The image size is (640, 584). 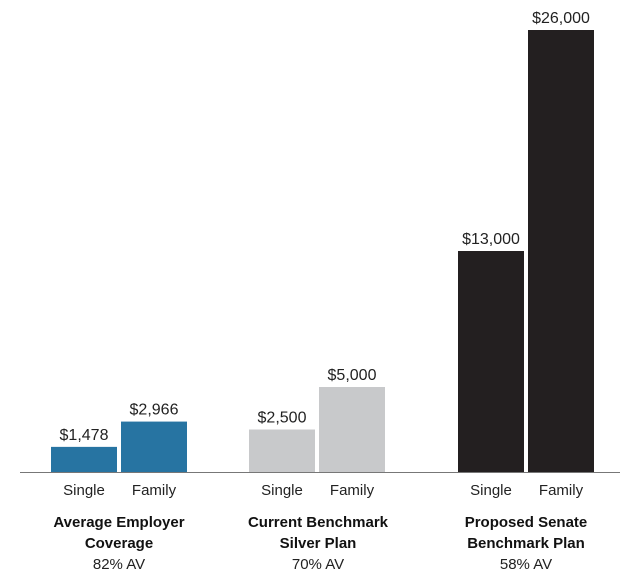 I want to click on bar-0-family, so click(x=154, y=446).